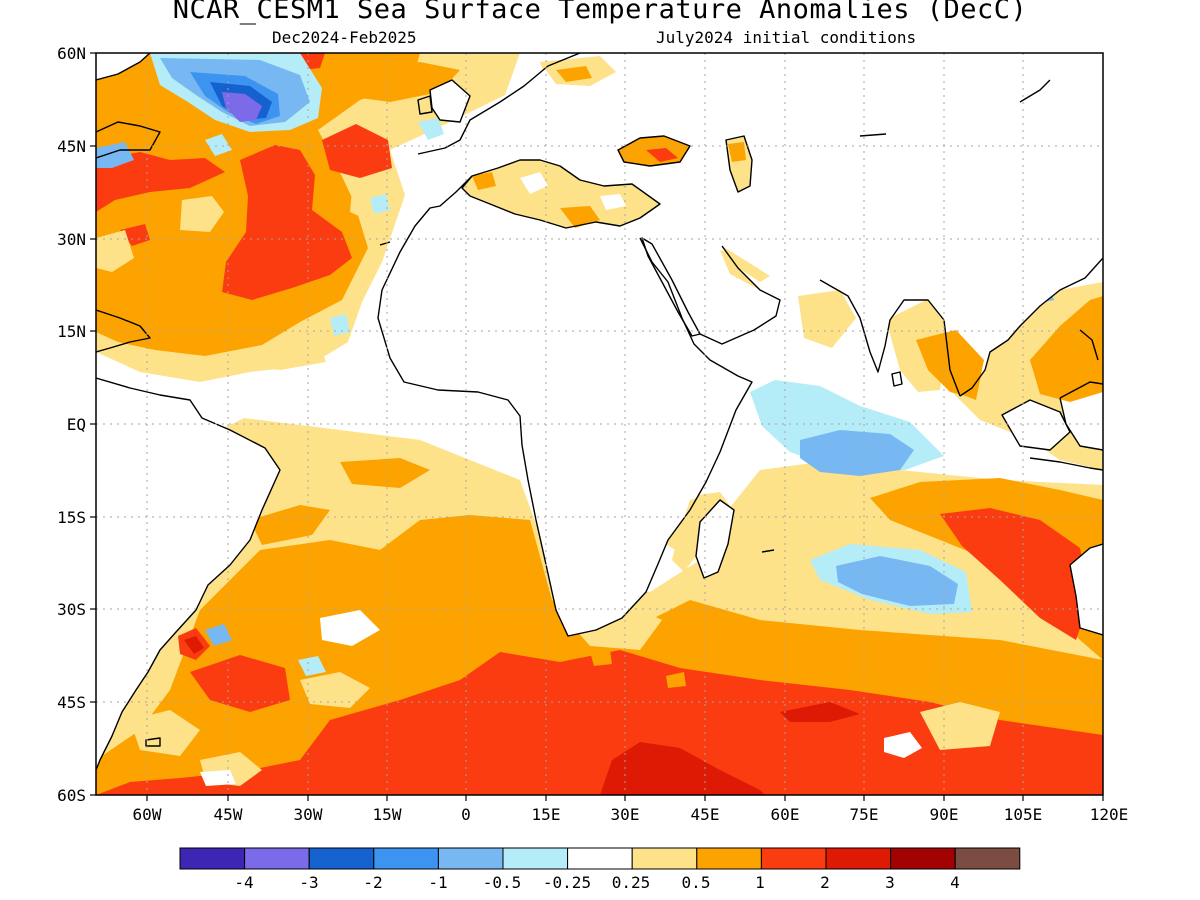 The width and height of the screenshot is (1200, 900). Describe the element at coordinates (739, 164) in the screenshot. I see `caspian-coast` at that location.